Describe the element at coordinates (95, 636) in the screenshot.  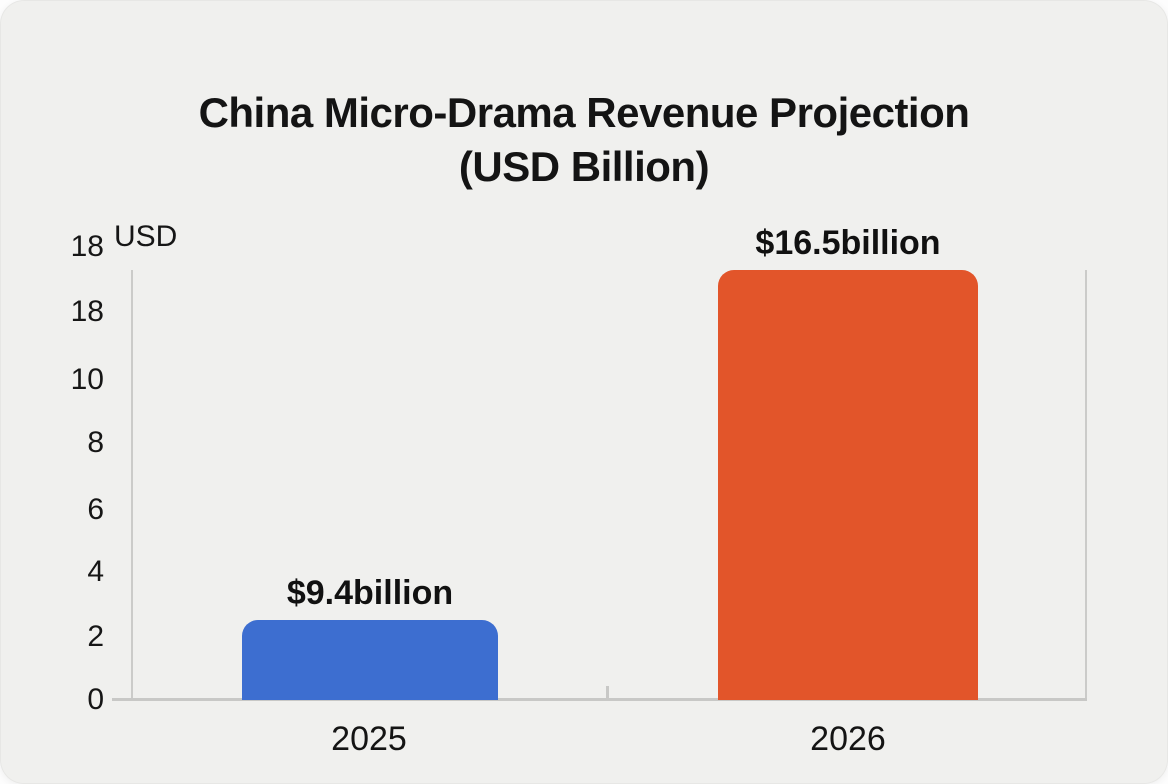
I see `y-axis-tick-label: 2` at that location.